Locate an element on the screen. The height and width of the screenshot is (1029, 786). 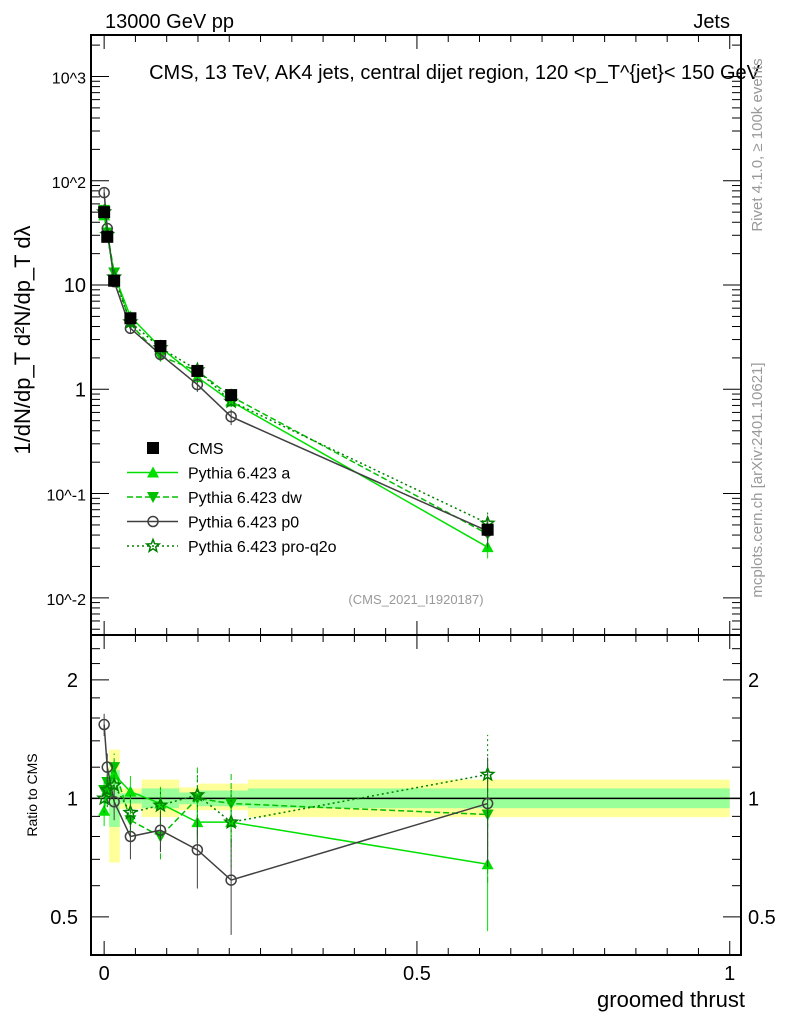
y-tick-label: 10^-1 is located at coordinates (66, 496).